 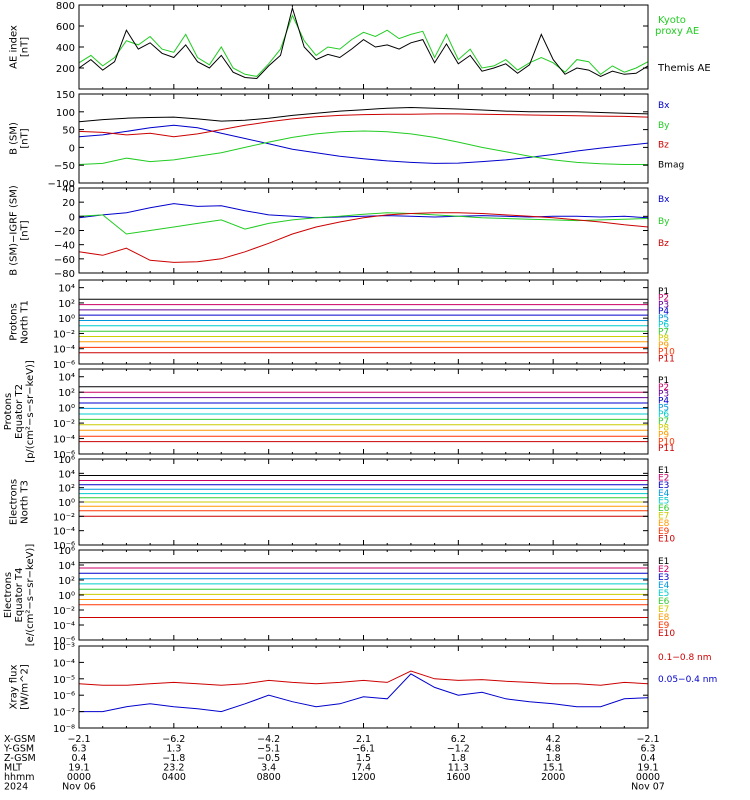 I want to click on y-tick-label: −50, so click(x=64, y=166).